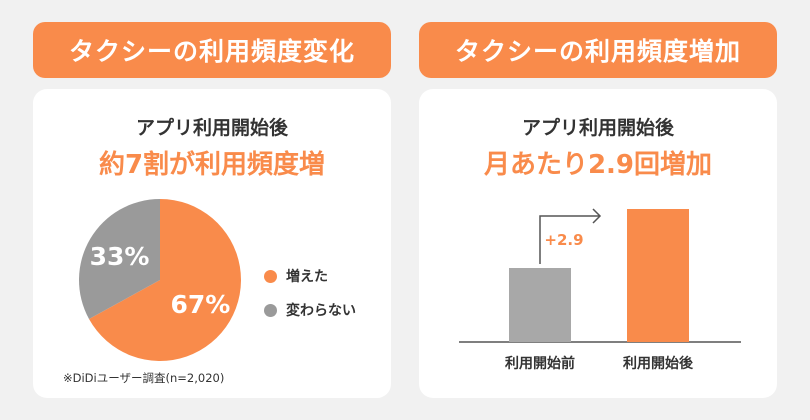 Image resolution: width=810 pixels, height=420 pixels. Describe the element at coordinates (563, 240) in the screenshot. I see `increase-label: +2.9` at that location.